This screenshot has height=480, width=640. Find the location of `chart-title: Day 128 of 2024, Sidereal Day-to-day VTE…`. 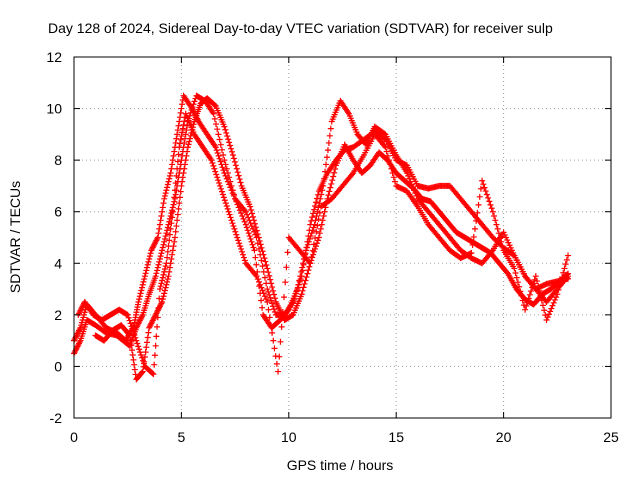

chart-title: Day 128 of 2024, Sidereal Day-to-day VTE… is located at coordinates (300, 28).